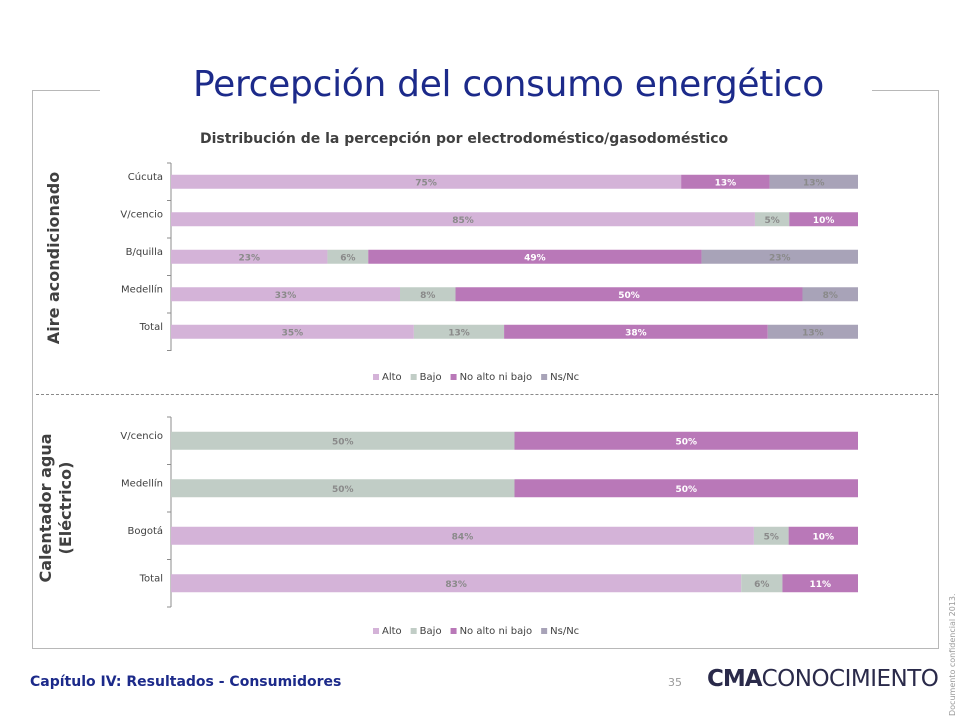  I want to click on data-label-v-cencio-alto: 85%, so click(463, 221).